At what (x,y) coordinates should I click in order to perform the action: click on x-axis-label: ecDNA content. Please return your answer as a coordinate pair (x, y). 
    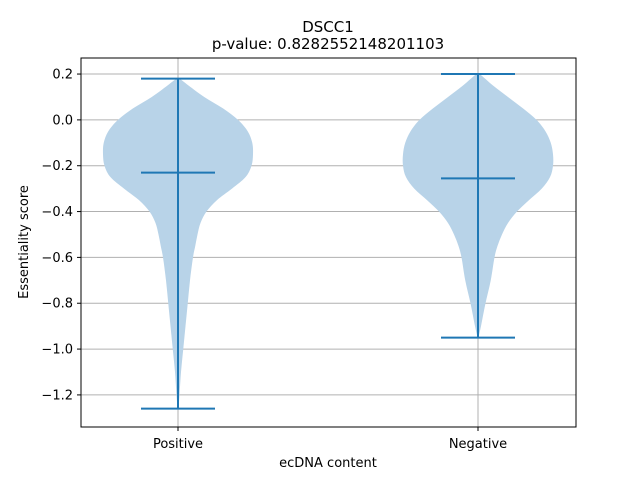
    Looking at the image, I should click on (328, 463).